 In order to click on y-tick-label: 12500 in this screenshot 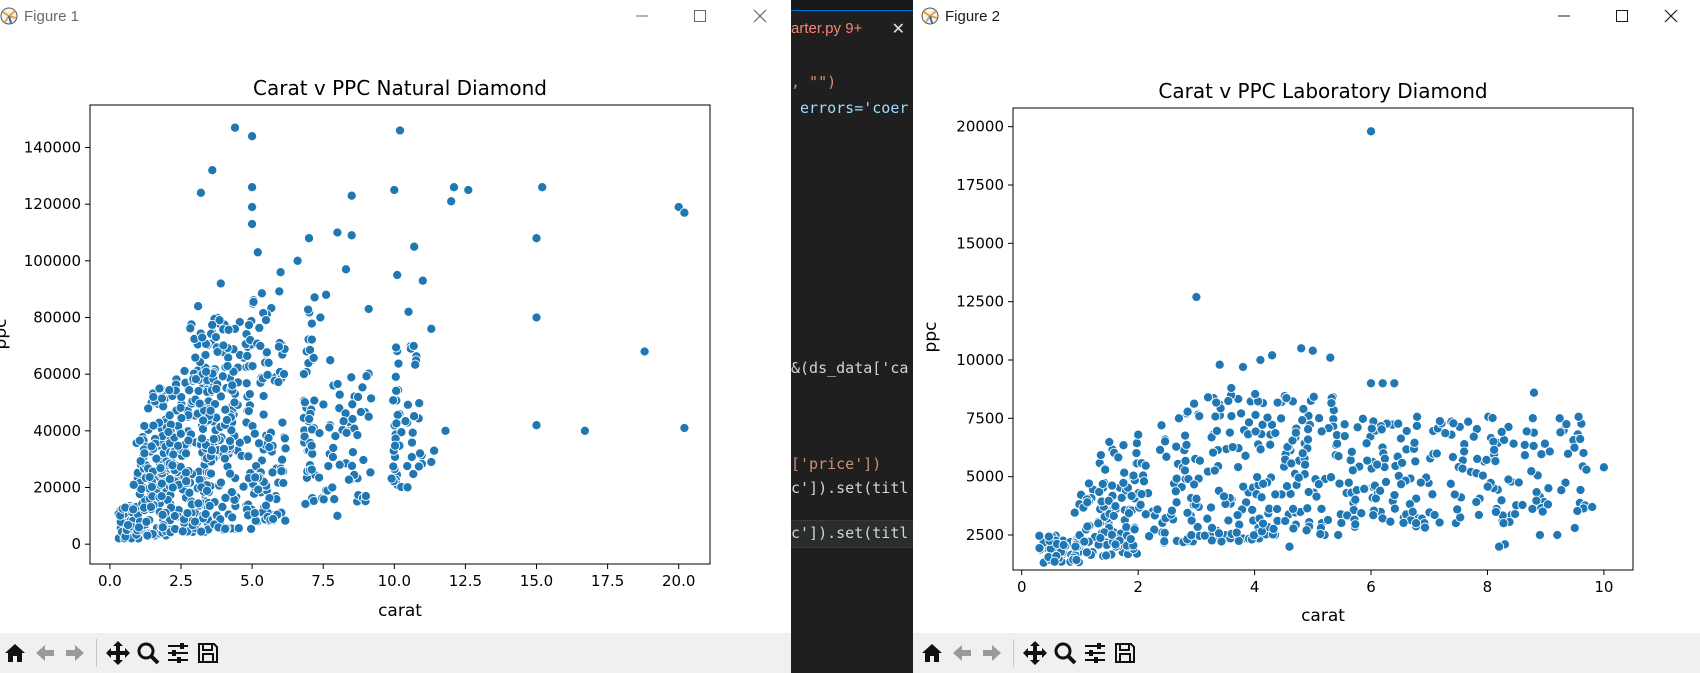, I will do `click(980, 302)`.